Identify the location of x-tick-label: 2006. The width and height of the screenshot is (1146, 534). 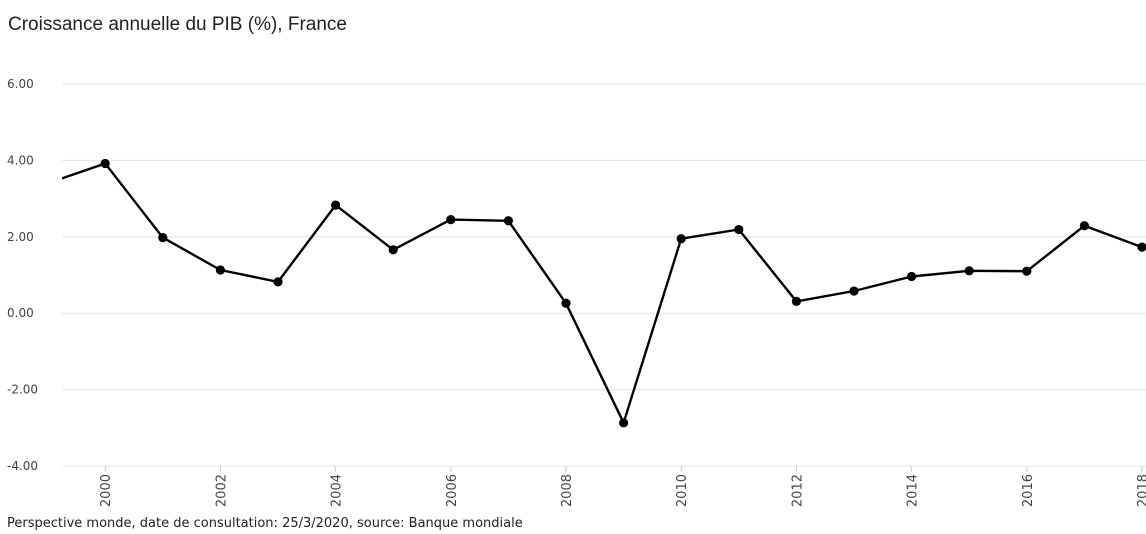
(452, 490).